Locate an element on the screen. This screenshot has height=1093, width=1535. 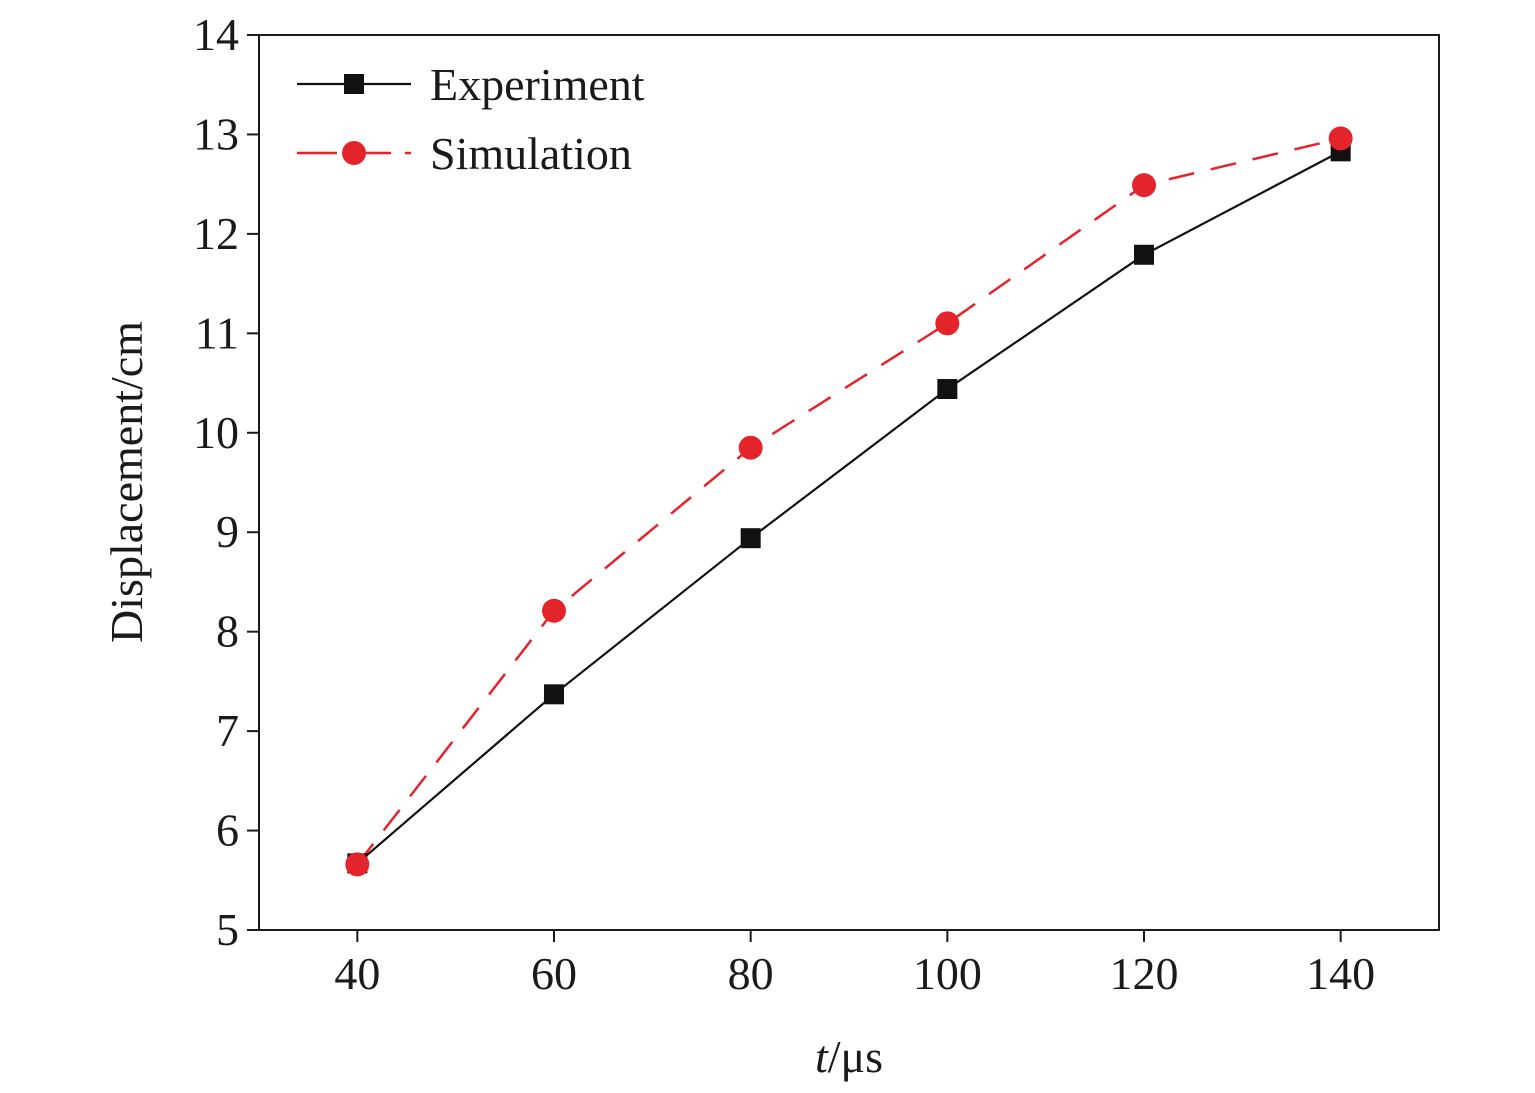
x-axis-ticks: 40 60 80 100 120 140 is located at coordinates (854, 964).